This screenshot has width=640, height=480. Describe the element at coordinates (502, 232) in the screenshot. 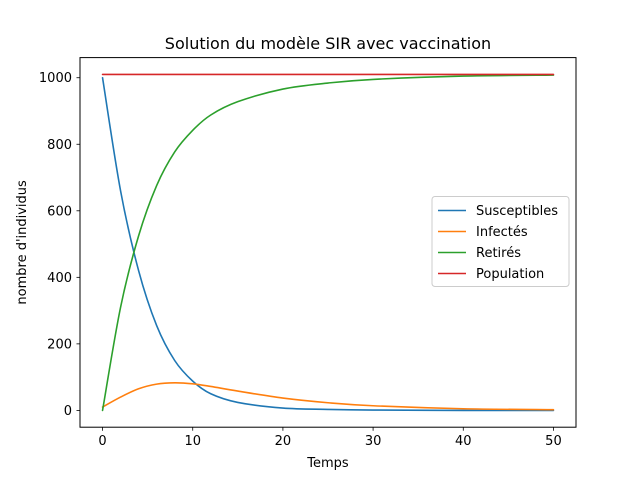

I see `legend-label-infectes: Infectés` at that location.